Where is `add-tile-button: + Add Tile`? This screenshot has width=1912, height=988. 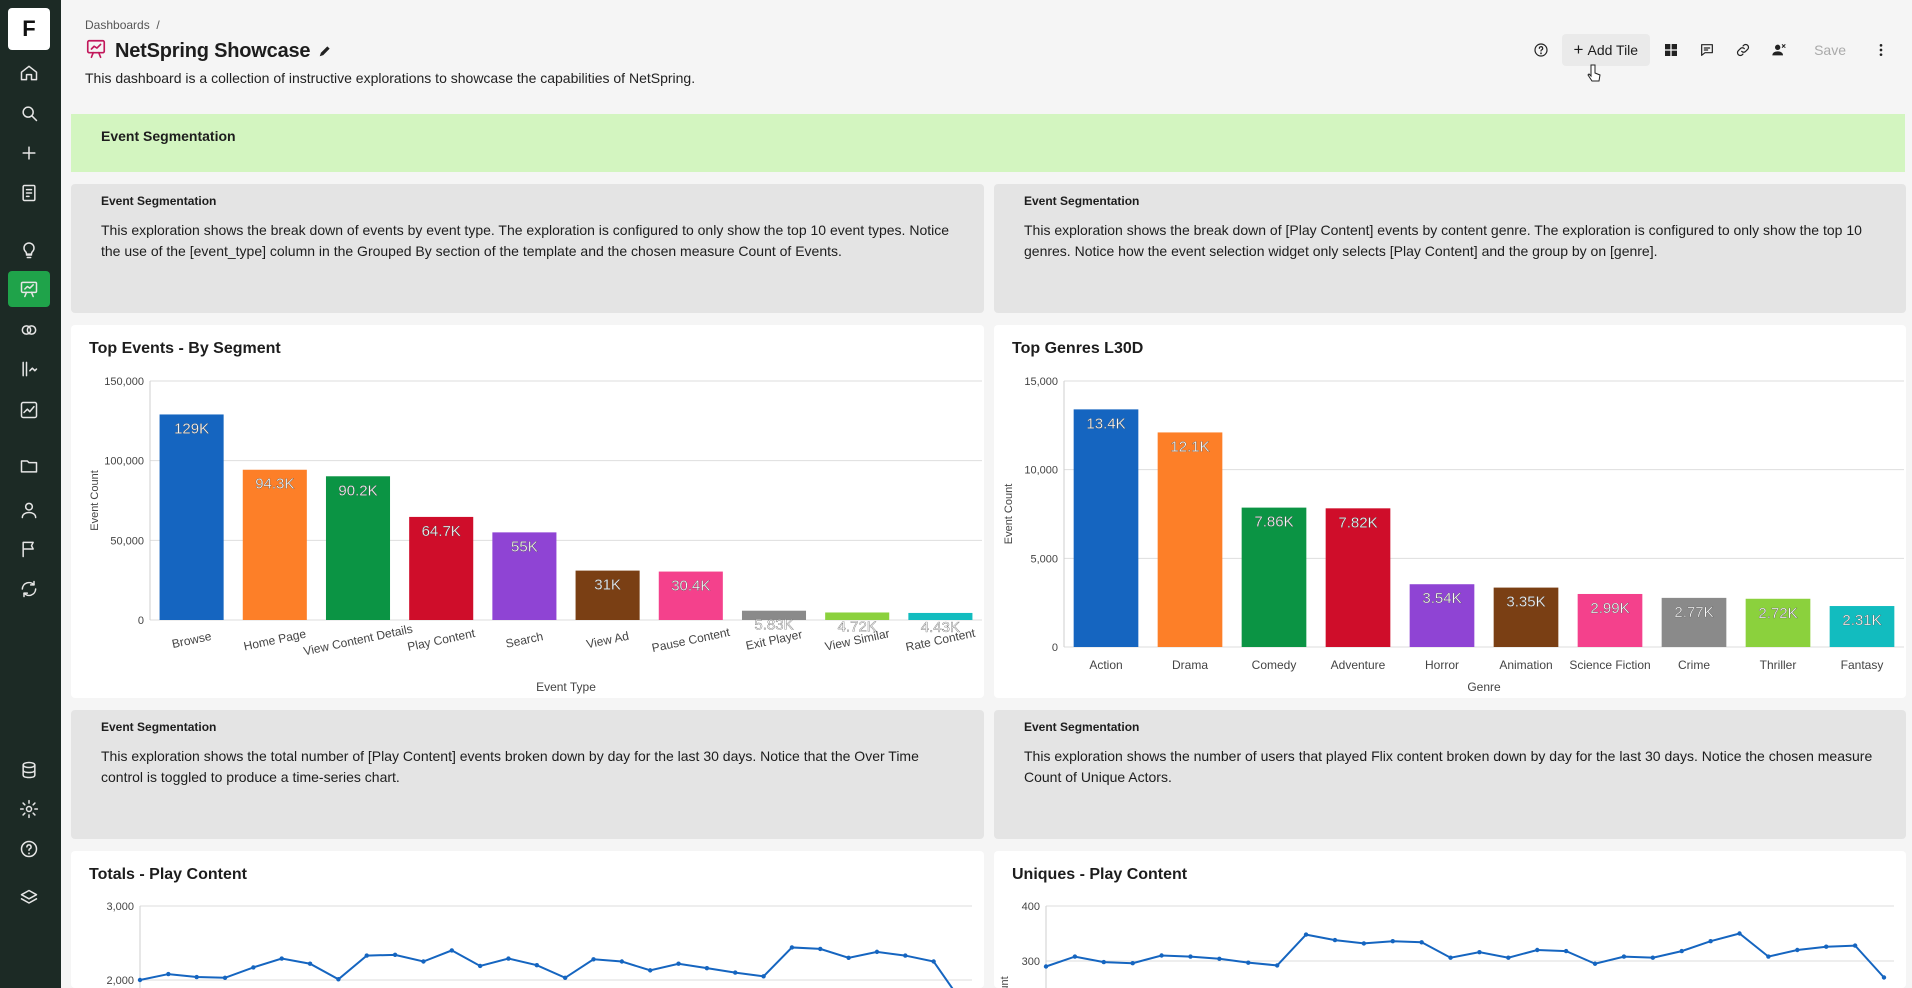
add-tile-button: + Add Tile is located at coordinates (1606, 50).